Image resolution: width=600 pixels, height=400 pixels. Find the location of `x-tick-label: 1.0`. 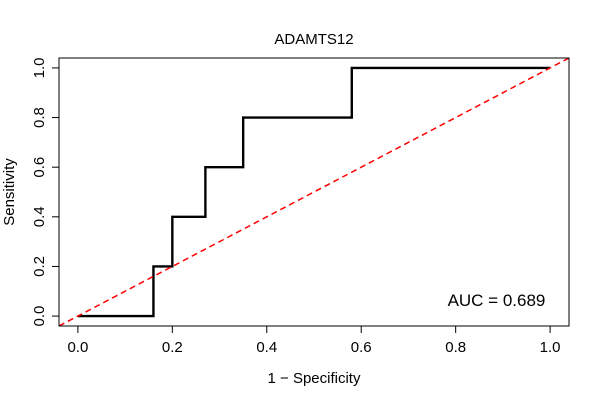

x-tick-label: 1.0 is located at coordinates (550, 347).